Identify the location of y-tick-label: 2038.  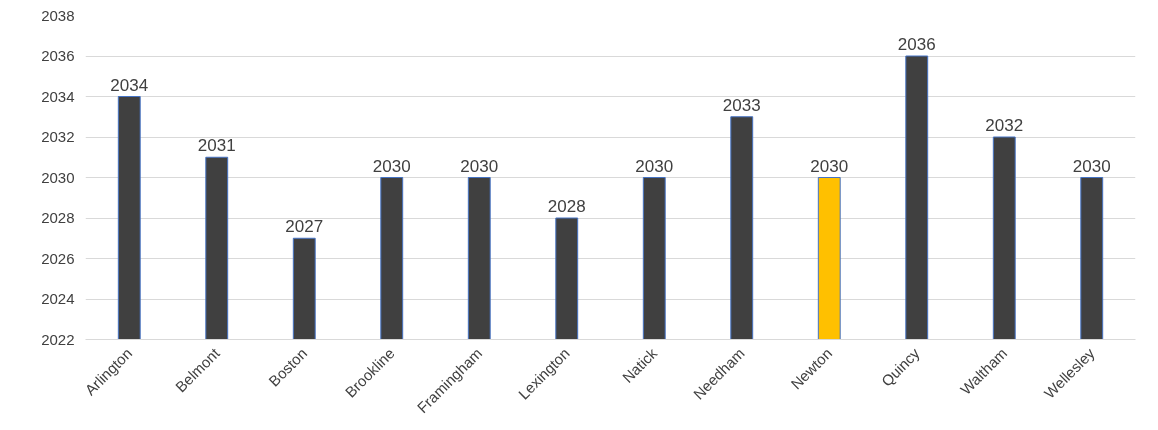
(58, 15).